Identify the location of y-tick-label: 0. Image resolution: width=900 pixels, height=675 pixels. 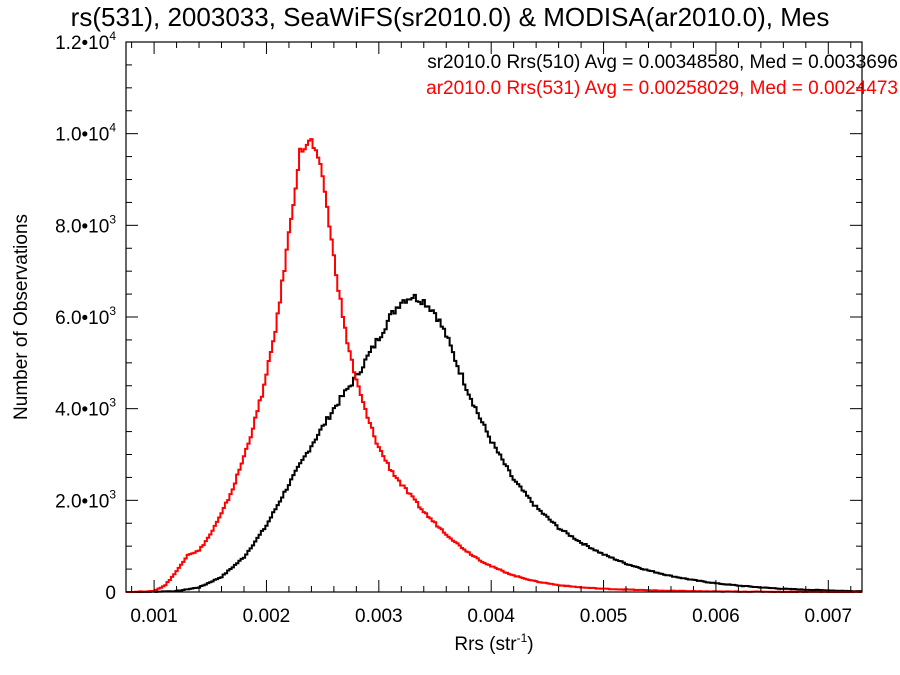
(110, 593).